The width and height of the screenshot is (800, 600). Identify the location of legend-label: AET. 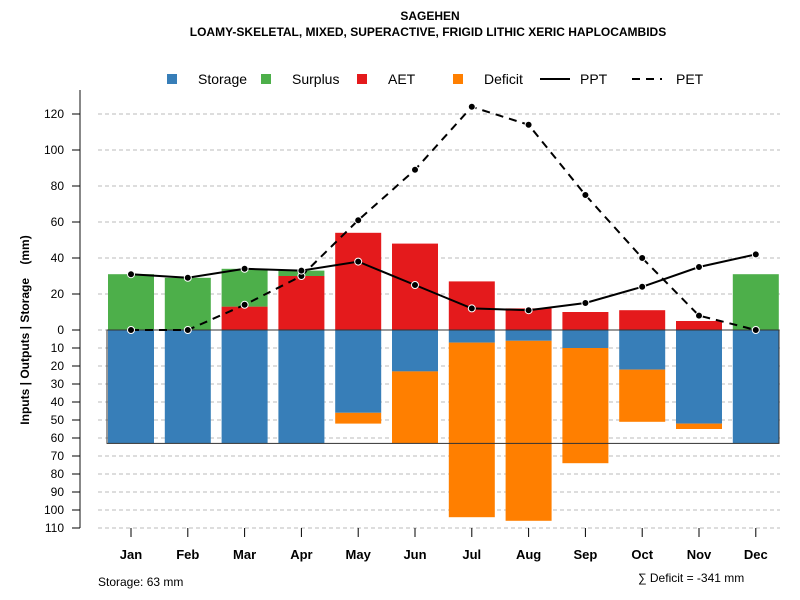
(402, 79).